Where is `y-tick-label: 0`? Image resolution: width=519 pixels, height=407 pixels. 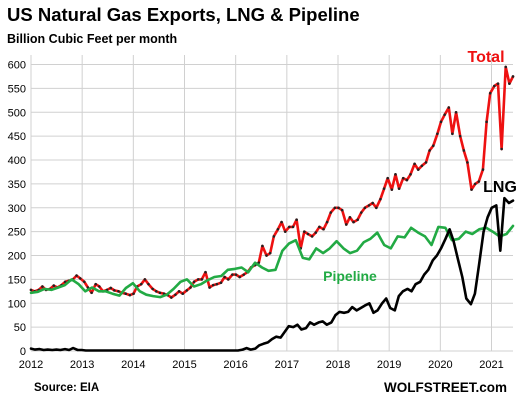
y-tick-label: 0 is located at coordinates (23, 352).